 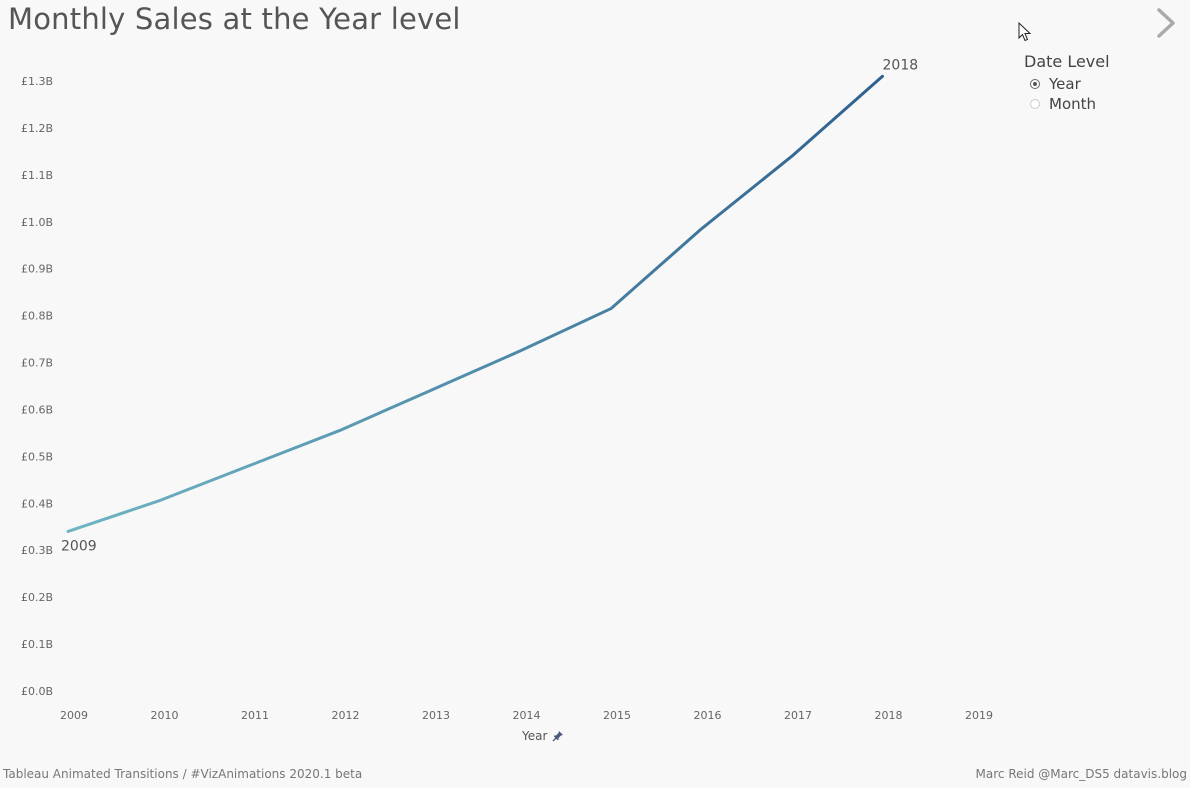 What do you see at coordinates (74, 715) in the screenshot?
I see `x-tick-label: 2009` at bounding box center [74, 715].